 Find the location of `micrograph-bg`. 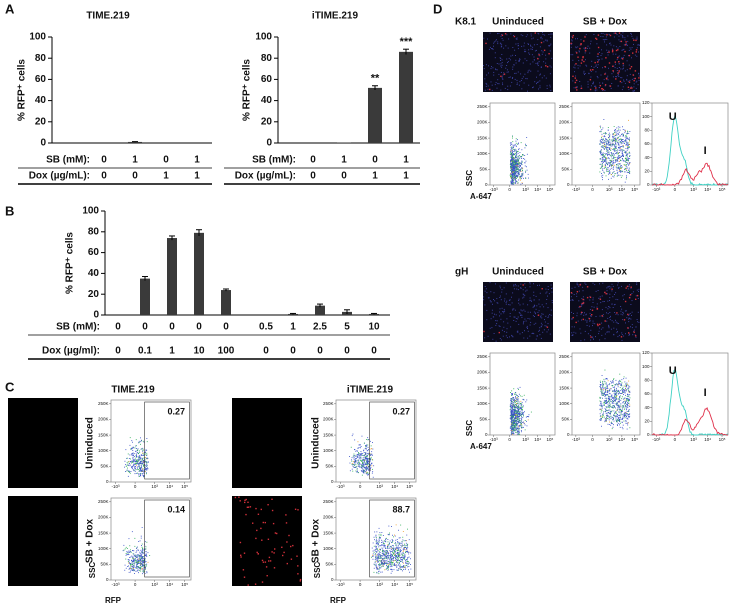

micrograph-bg is located at coordinates (267, 541).